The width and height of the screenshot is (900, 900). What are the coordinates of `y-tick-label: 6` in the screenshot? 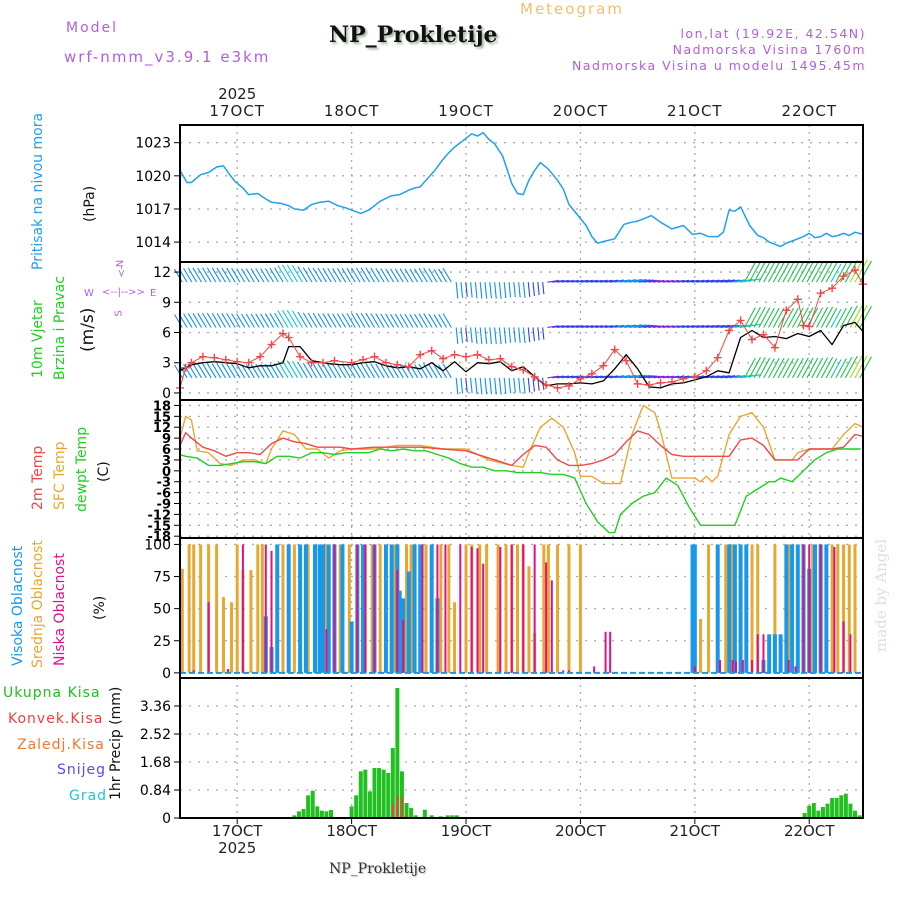 It's located at (166, 450).